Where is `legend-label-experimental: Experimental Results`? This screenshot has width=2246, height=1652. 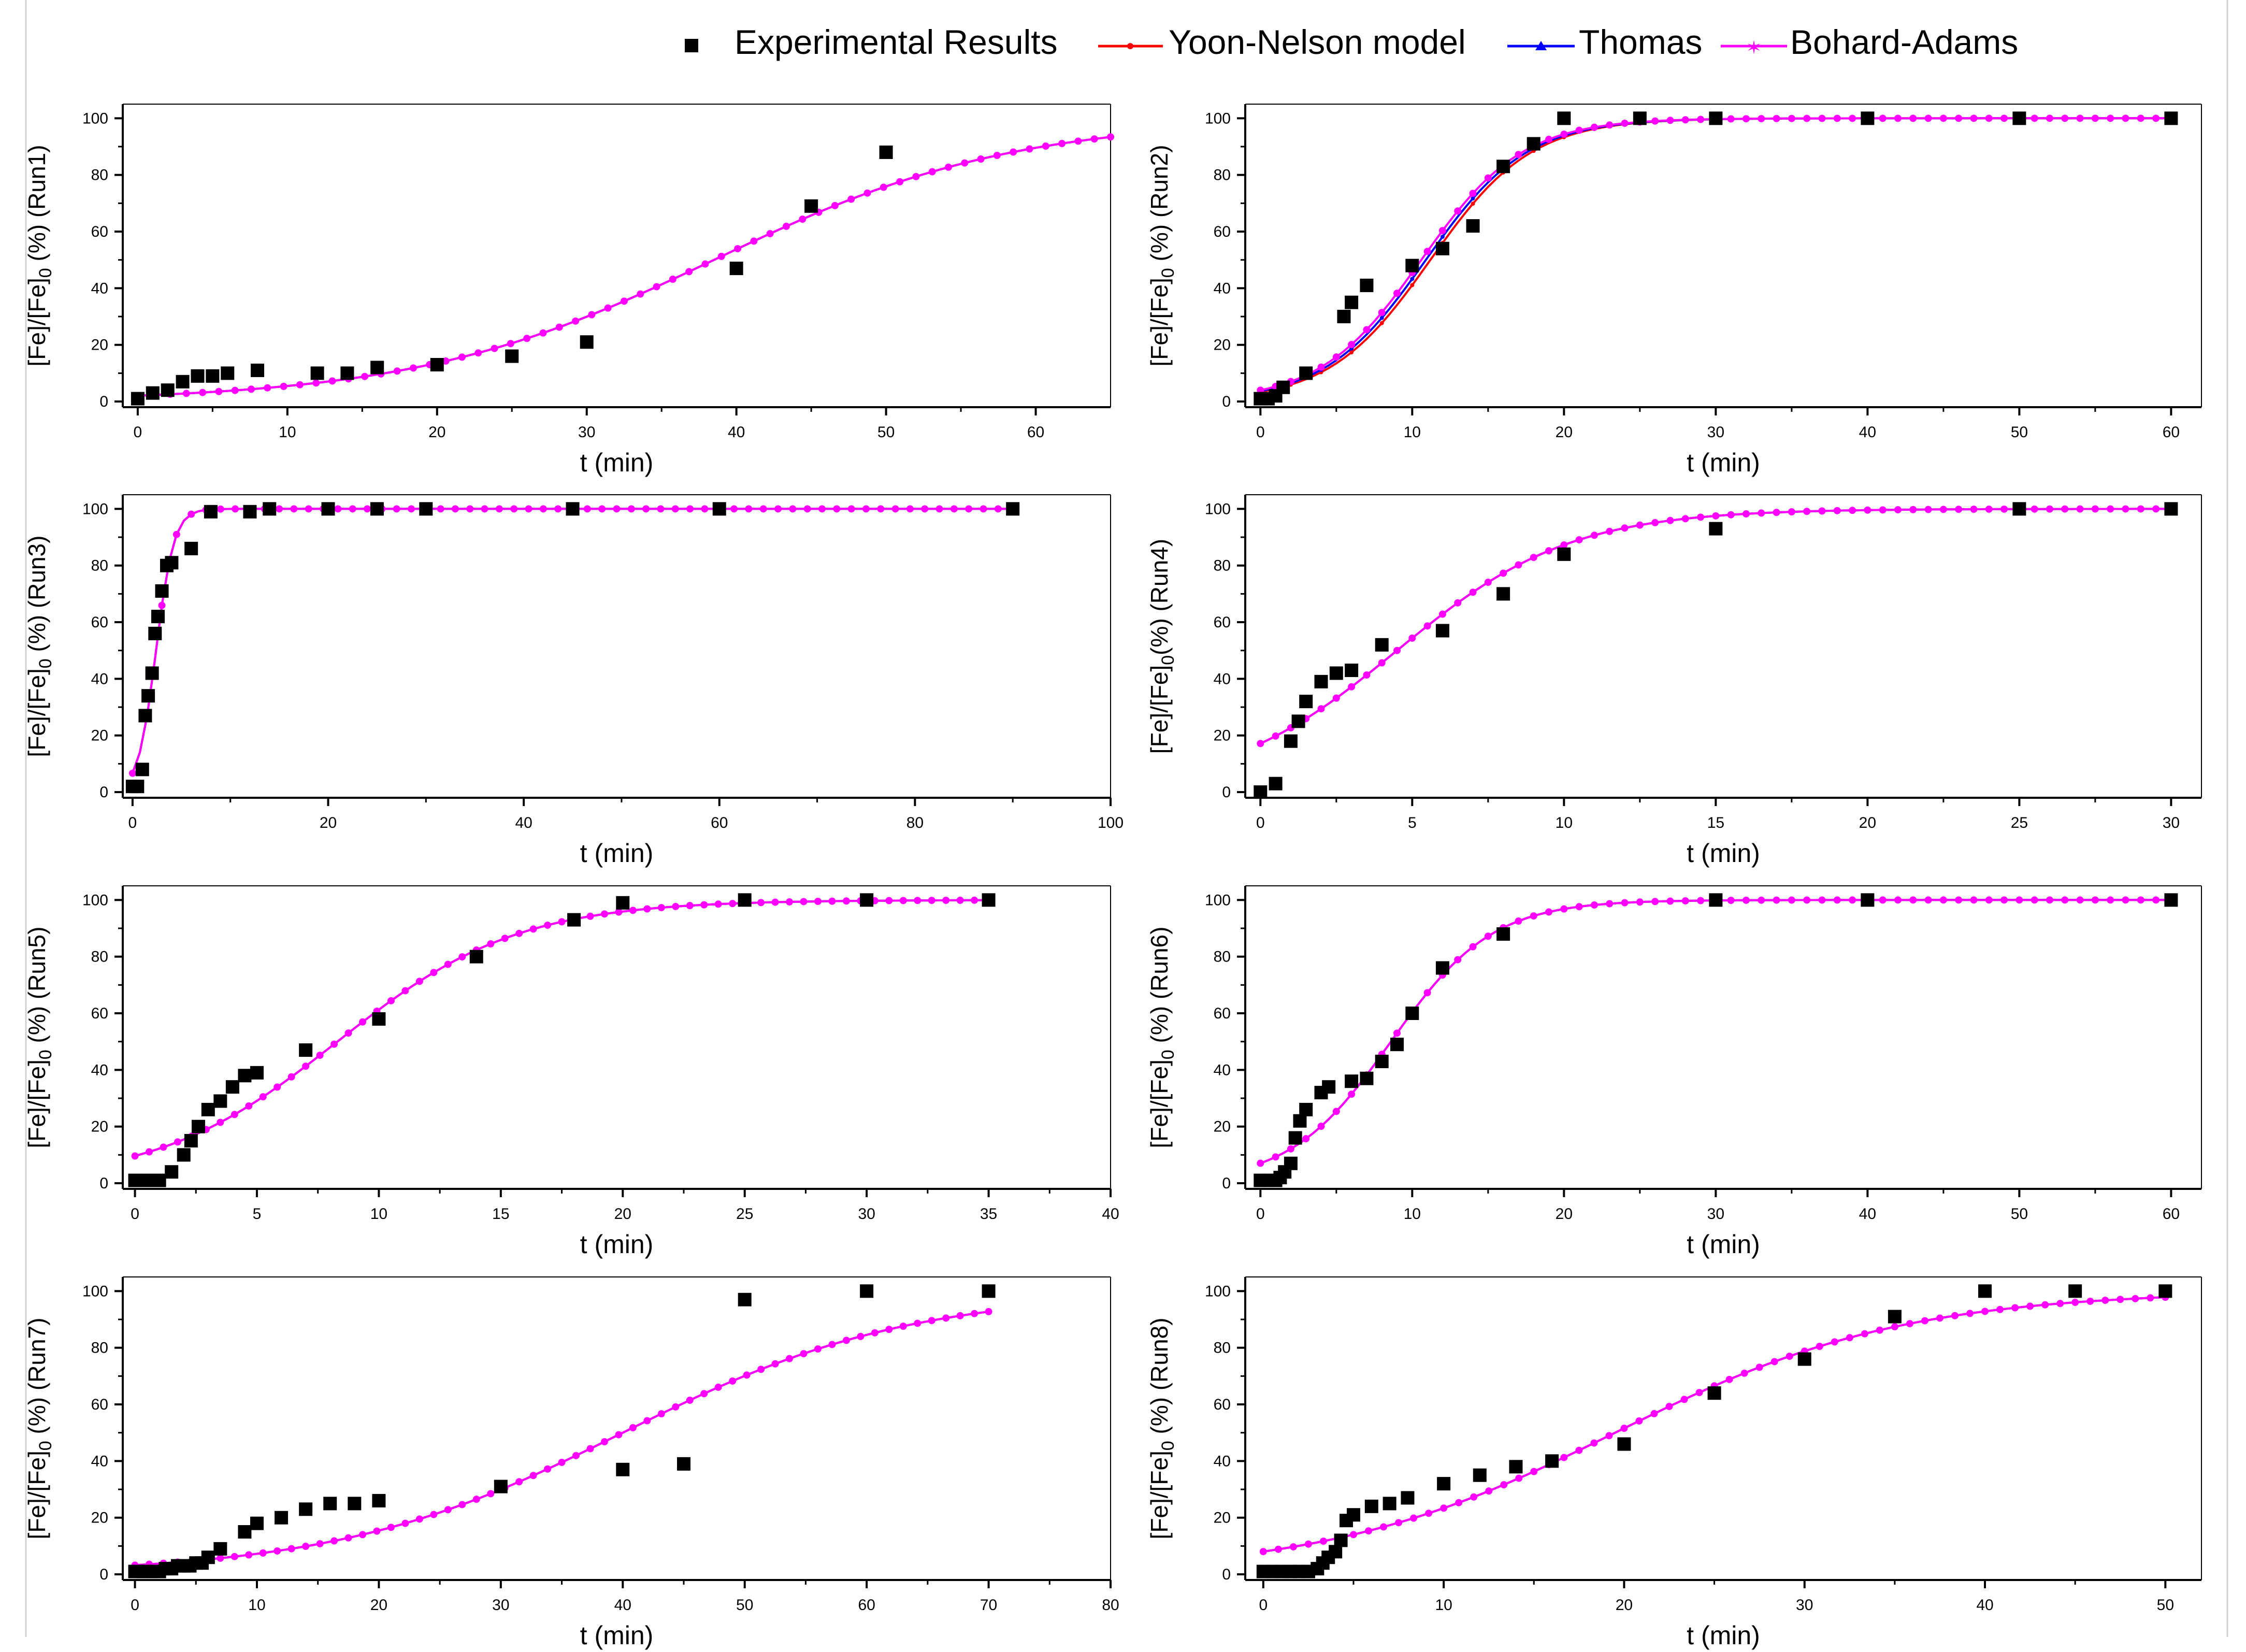 legend-label-experimental: Experimental Results is located at coordinates (897, 42).